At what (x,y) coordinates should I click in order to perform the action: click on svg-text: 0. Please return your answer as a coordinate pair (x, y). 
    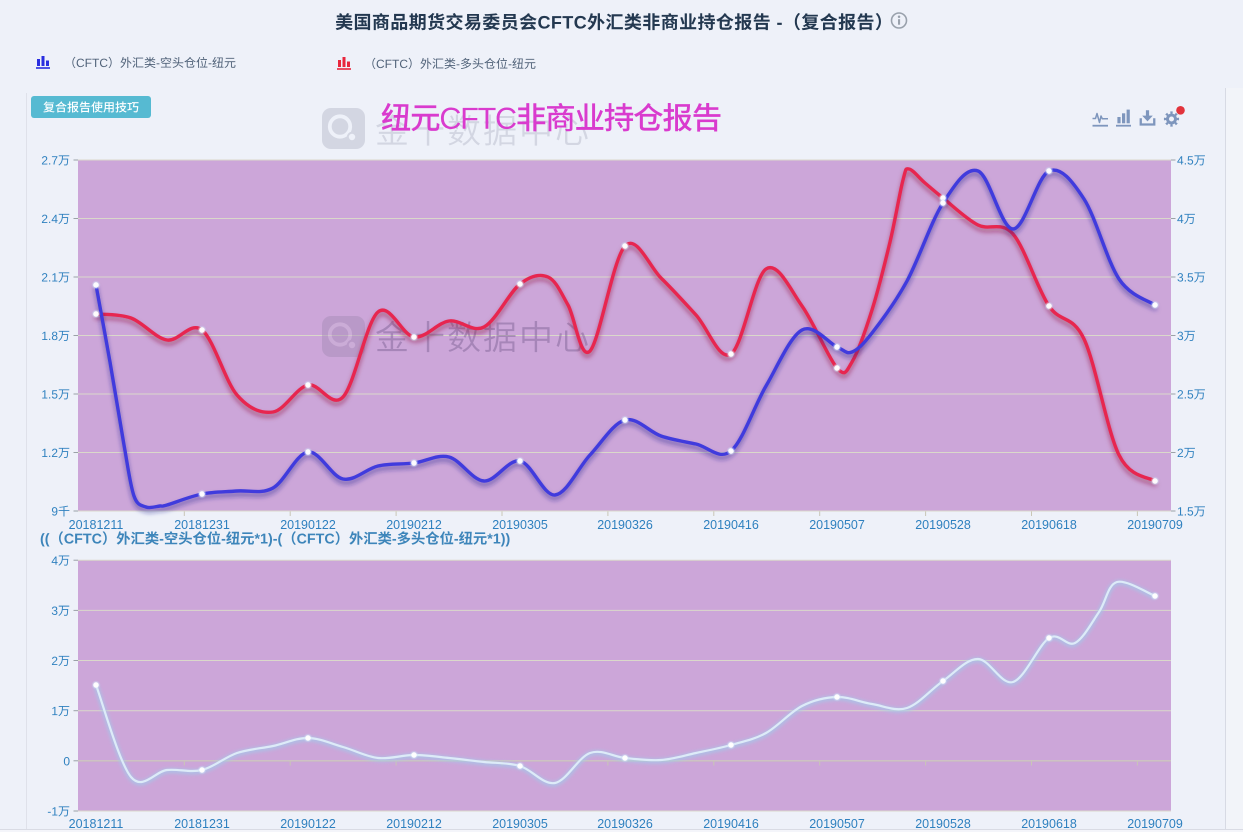
    Looking at the image, I should click on (66, 761).